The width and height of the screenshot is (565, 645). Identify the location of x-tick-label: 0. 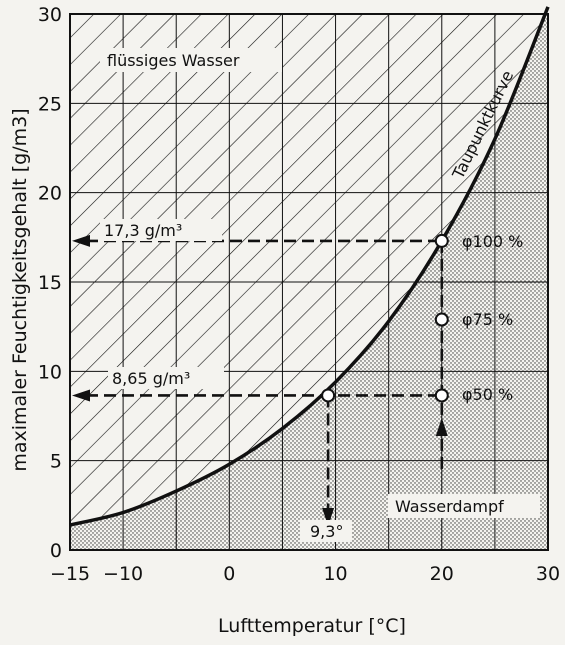
(229, 574).